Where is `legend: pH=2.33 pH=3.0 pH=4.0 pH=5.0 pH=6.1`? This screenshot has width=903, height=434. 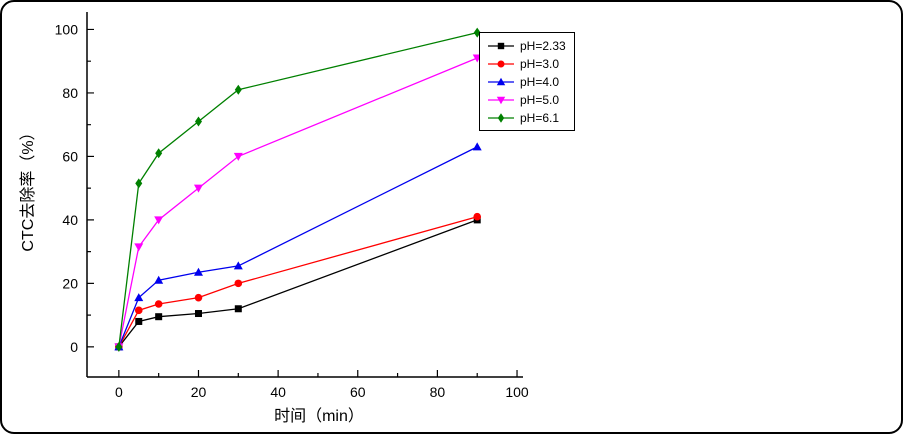
legend: pH=2.33 pH=3.0 pH=4.0 pH=5.0 pH=6.1 is located at coordinates (527, 81).